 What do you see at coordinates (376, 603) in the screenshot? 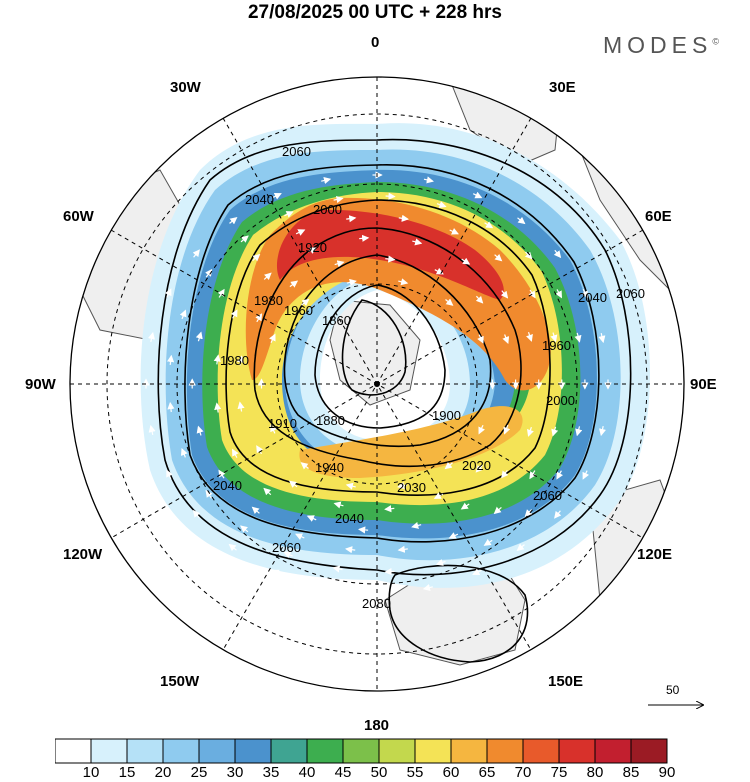
I see `contour-label: 2080` at bounding box center [376, 603].